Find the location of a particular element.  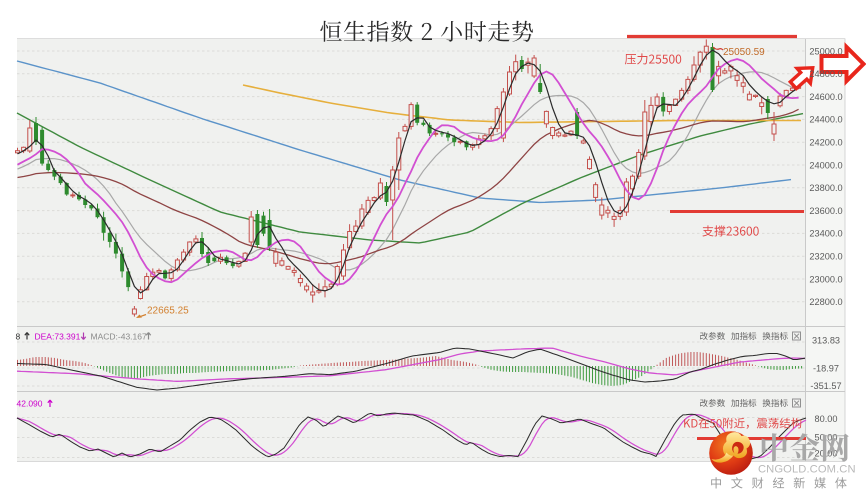

svg-text: 23400.0 is located at coordinates (825, 234).